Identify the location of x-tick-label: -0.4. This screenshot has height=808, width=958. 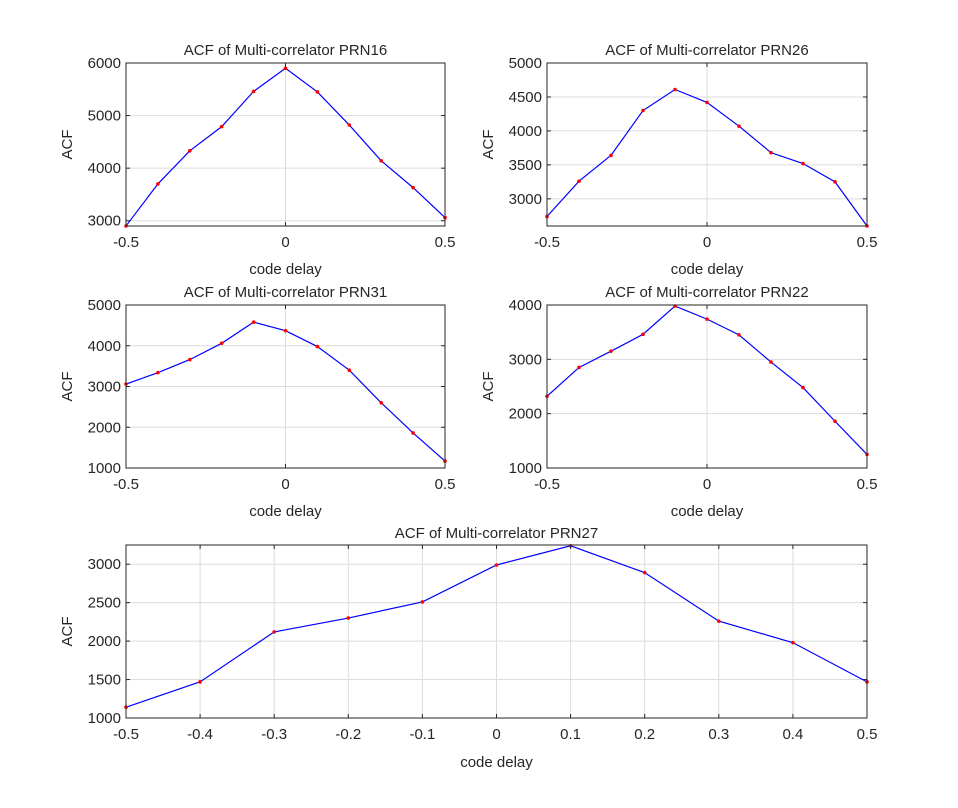
(200, 734).